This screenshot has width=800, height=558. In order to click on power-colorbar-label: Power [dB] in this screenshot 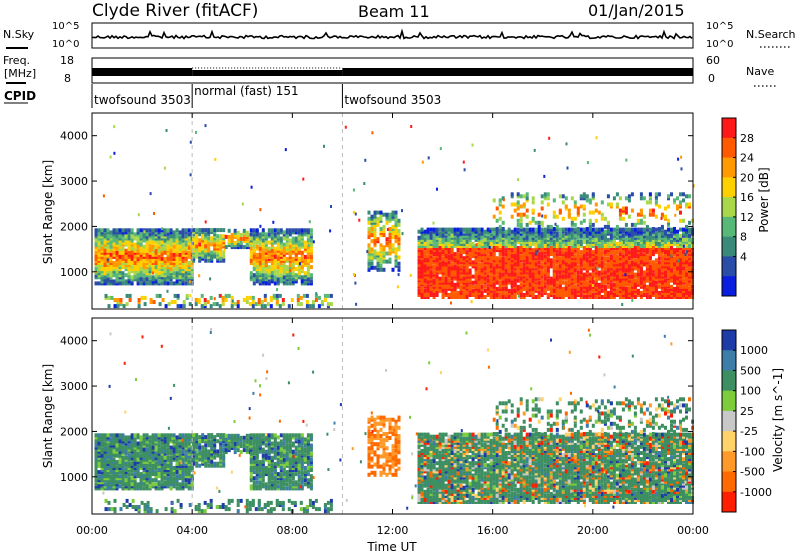, I will do `click(764, 199)`.